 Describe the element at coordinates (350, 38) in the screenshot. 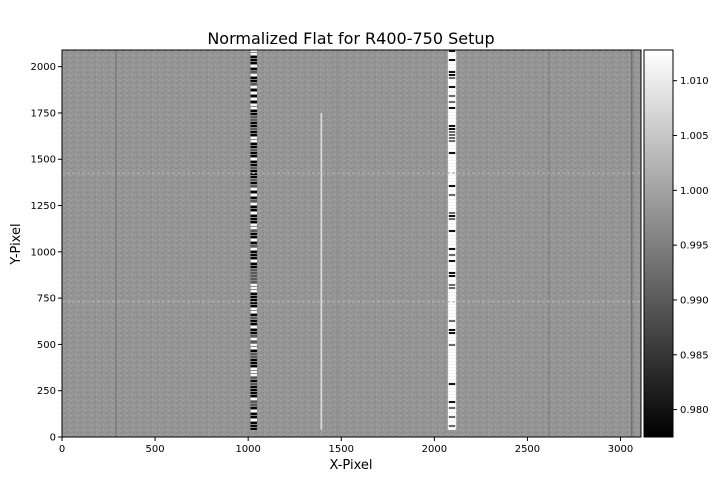

I see `chart-title: Normalized Flat for R400-750 Setup` at that location.